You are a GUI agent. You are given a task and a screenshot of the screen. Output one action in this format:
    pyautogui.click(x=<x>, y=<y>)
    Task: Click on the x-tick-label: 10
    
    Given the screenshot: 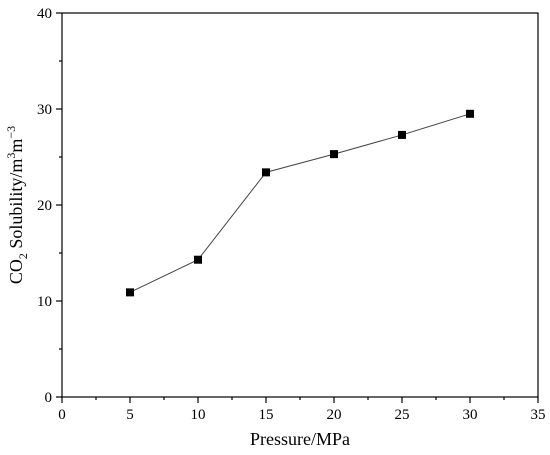 What is the action you would take?
    pyautogui.click(x=198, y=415)
    